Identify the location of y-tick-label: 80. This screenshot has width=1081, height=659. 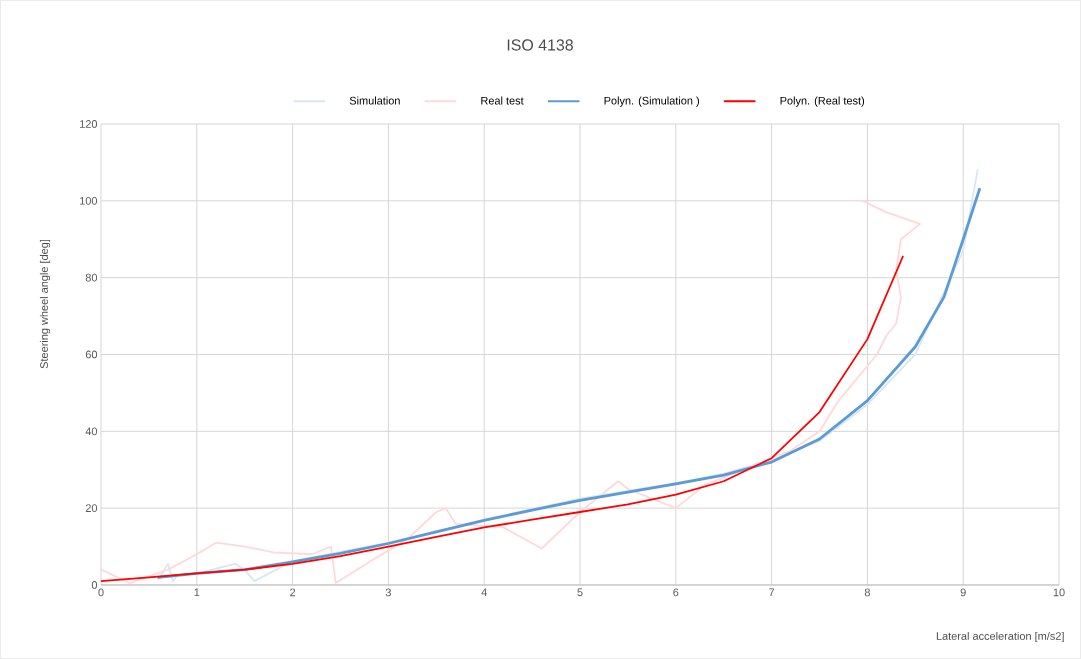
(91, 277).